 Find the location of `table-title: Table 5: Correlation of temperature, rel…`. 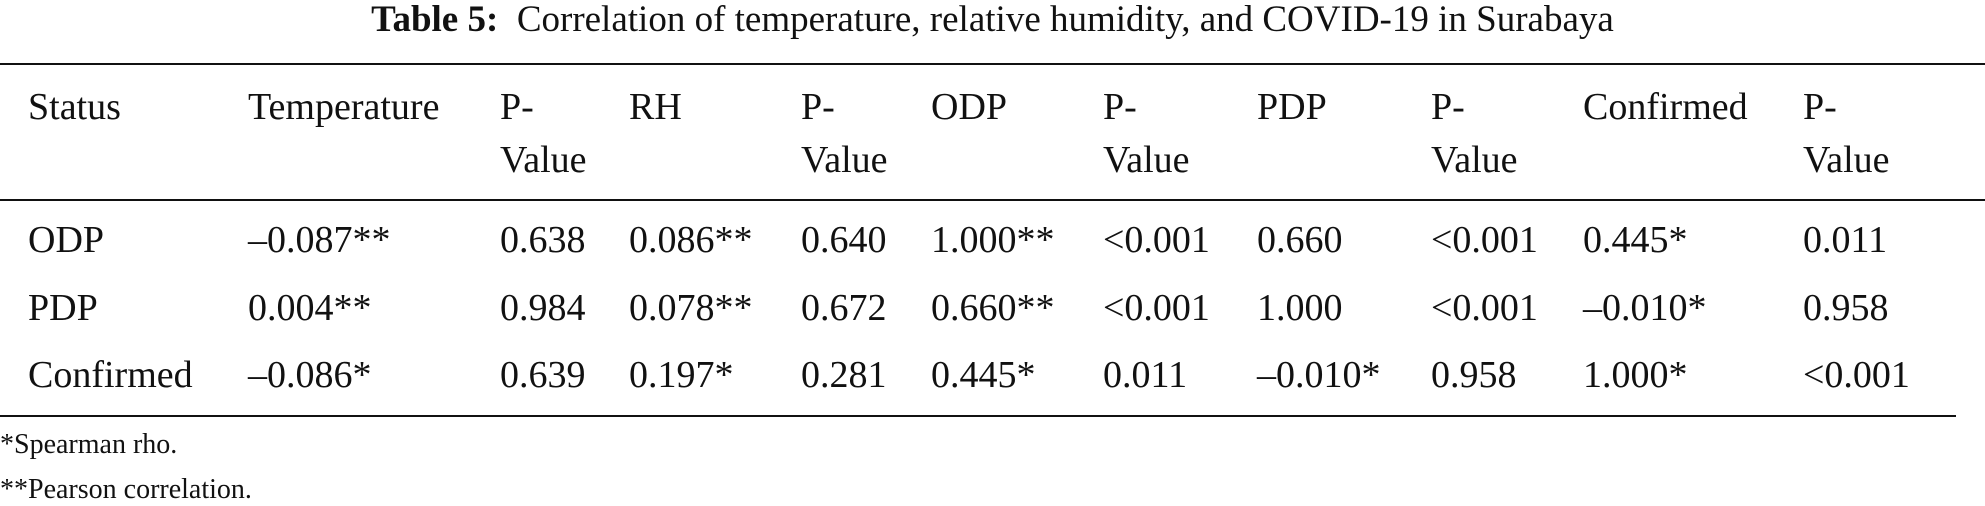

table-title: Table 5: Correlation of temperature, rel… is located at coordinates (992, 20).